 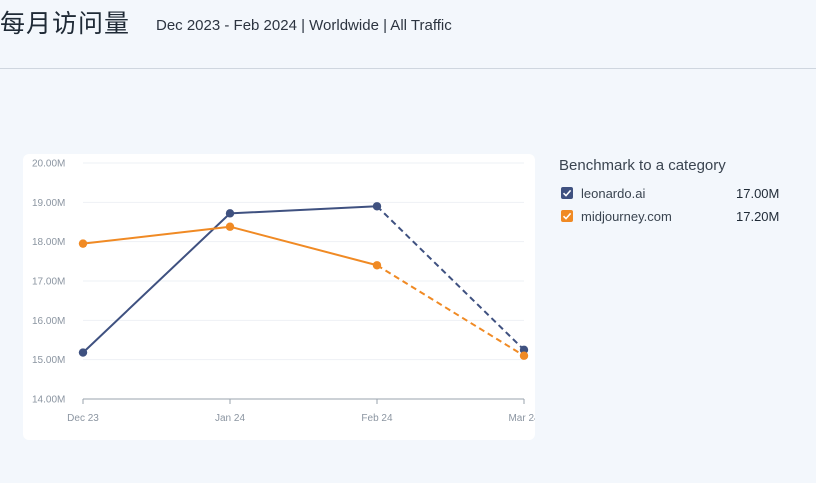 What do you see at coordinates (48, 164) in the screenshot?
I see `y-tick-label: 20.00M` at bounding box center [48, 164].